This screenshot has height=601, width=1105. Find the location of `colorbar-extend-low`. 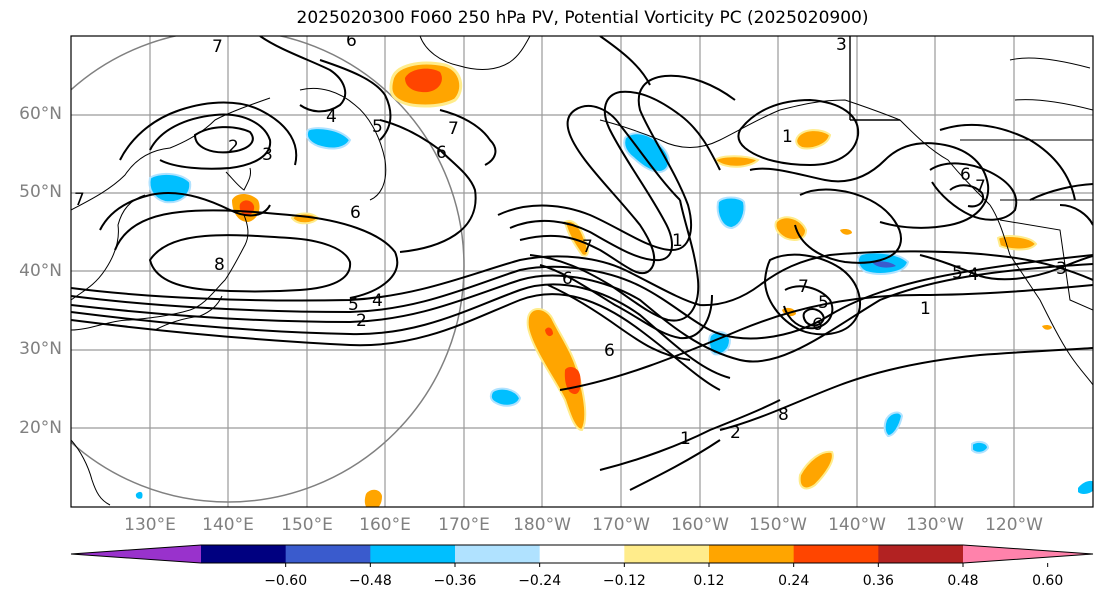

colorbar-extend-low is located at coordinates (136, 554).